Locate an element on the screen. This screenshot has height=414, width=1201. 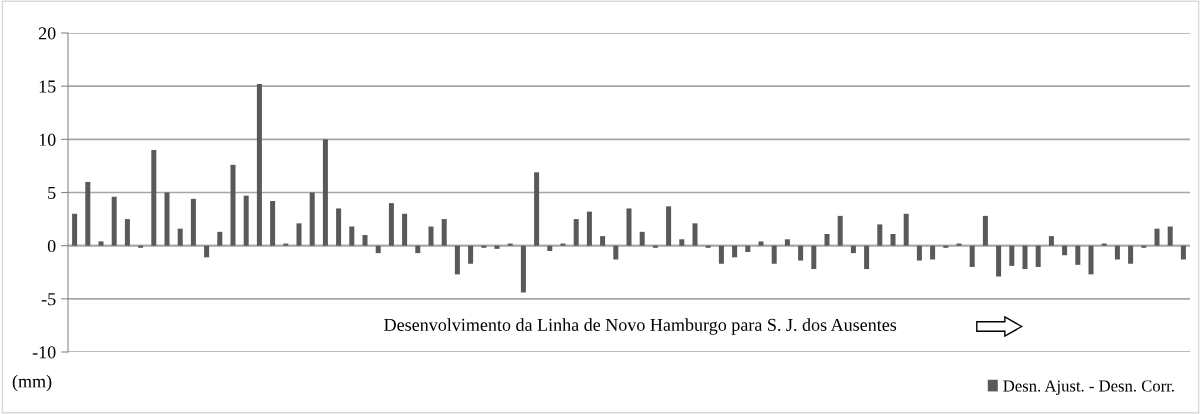
y-tick-label: 15 is located at coordinates (47, 86).